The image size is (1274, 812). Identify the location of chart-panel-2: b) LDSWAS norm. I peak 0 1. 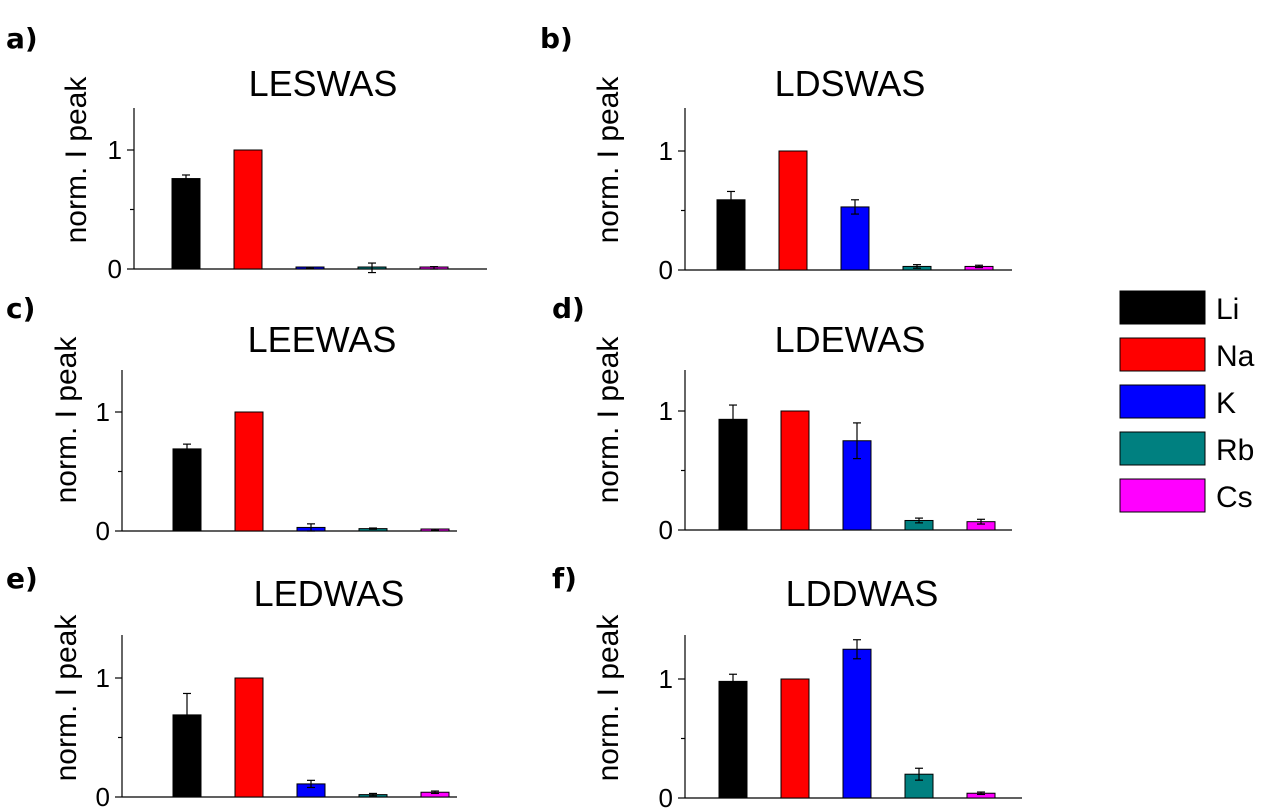
(776, 153).